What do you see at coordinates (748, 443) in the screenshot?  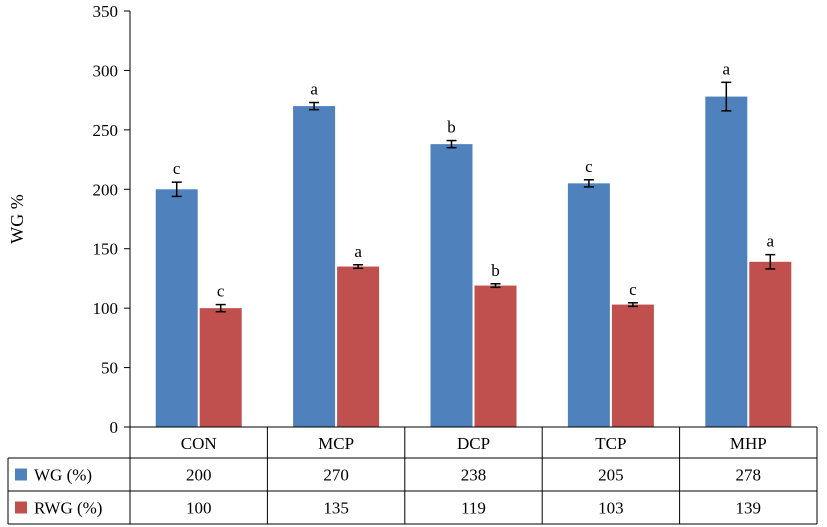 I see `x-category-label: MHP` at bounding box center [748, 443].